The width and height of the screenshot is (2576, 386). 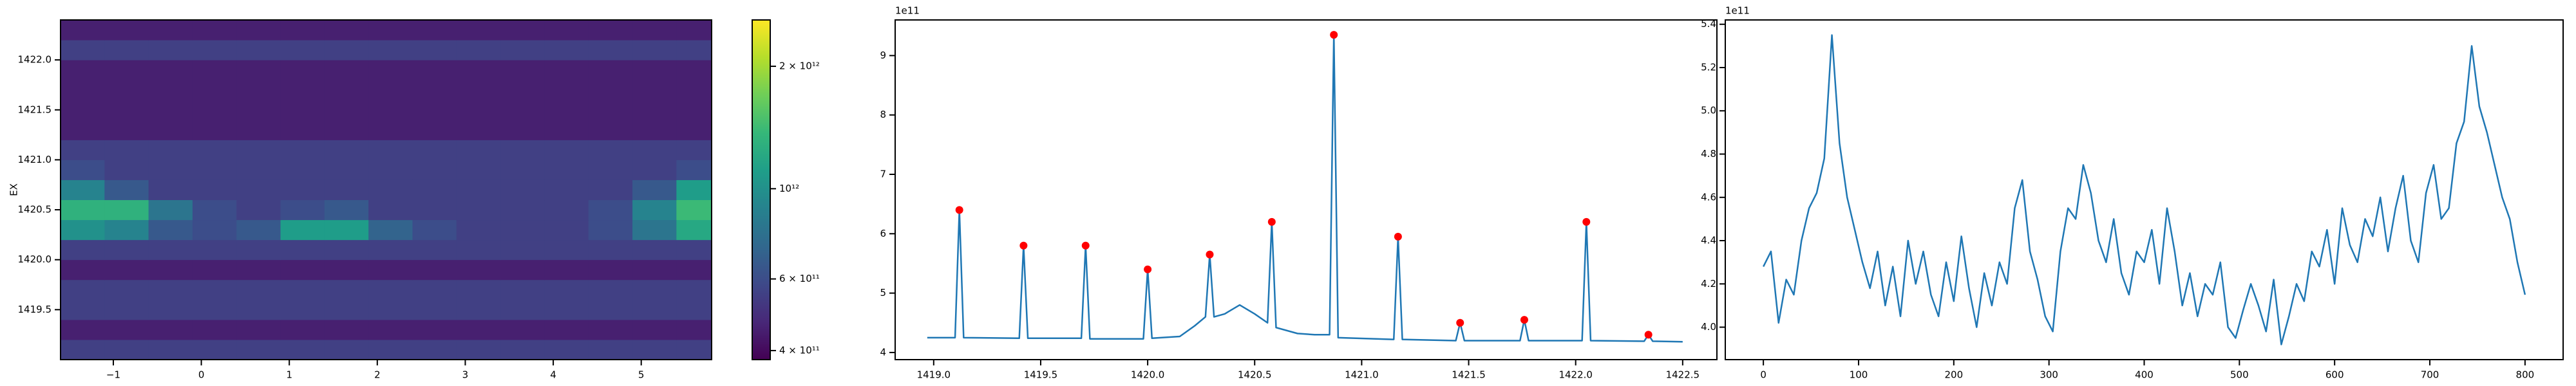 What do you see at coordinates (883, 293) in the screenshot?
I see `y-tick-label: 5` at bounding box center [883, 293].